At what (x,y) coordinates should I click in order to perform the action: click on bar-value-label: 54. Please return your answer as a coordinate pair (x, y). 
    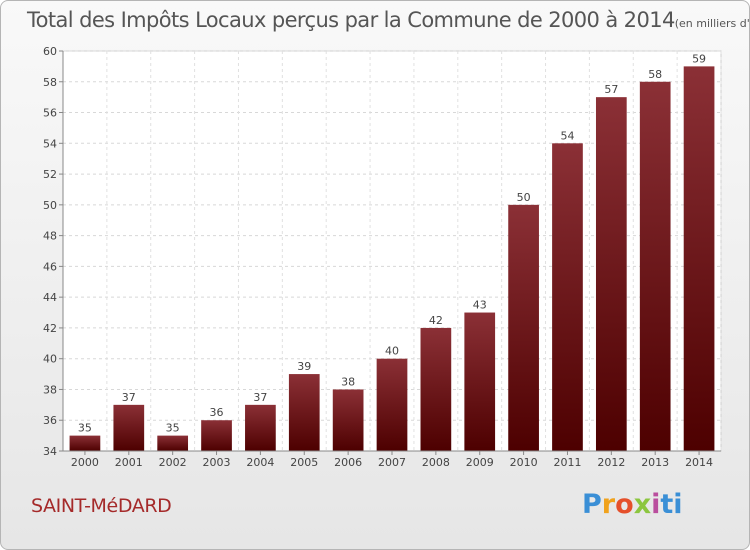
    Looking at the image, I should click on (567, 135).